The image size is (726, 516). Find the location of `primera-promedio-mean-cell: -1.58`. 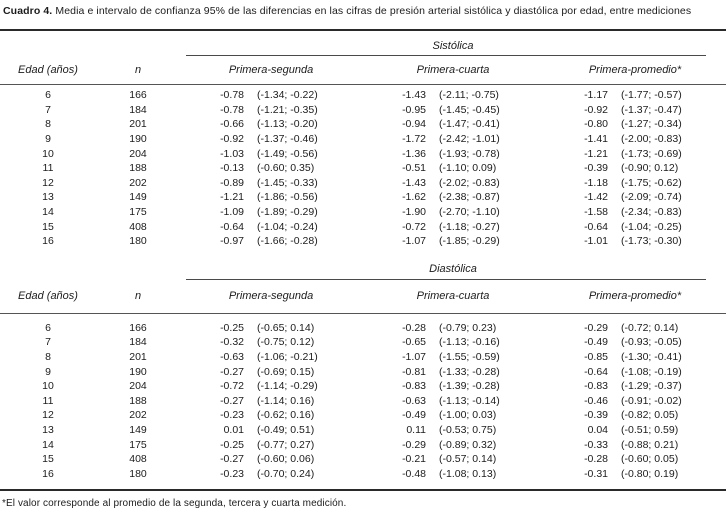

primera-promedio-mean-cell: -1.58 is located at coordinates (596, 212).